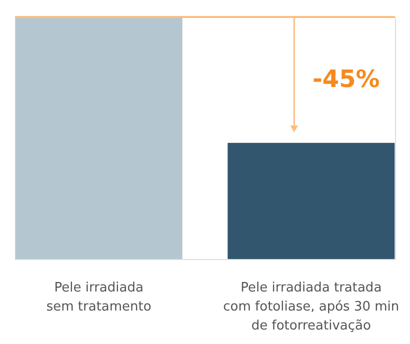 The width and height of the screenshot is (410, 344). Describe the element at coordinates (99, 297) in the screenshot. I see `x-tick-label: Pele irradiada sem tratamento` at that location.